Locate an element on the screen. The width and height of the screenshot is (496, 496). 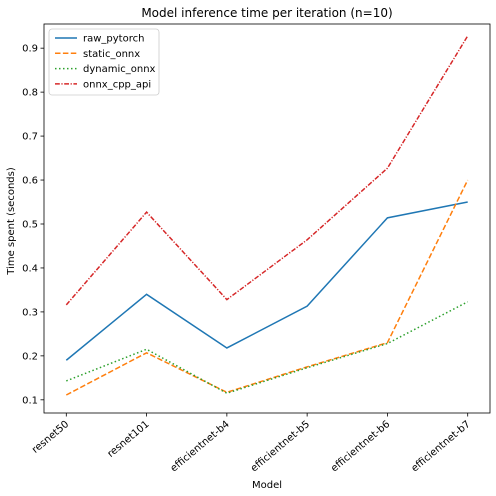
y-tick-label: 0.4 is located at coordinates (30, 268).